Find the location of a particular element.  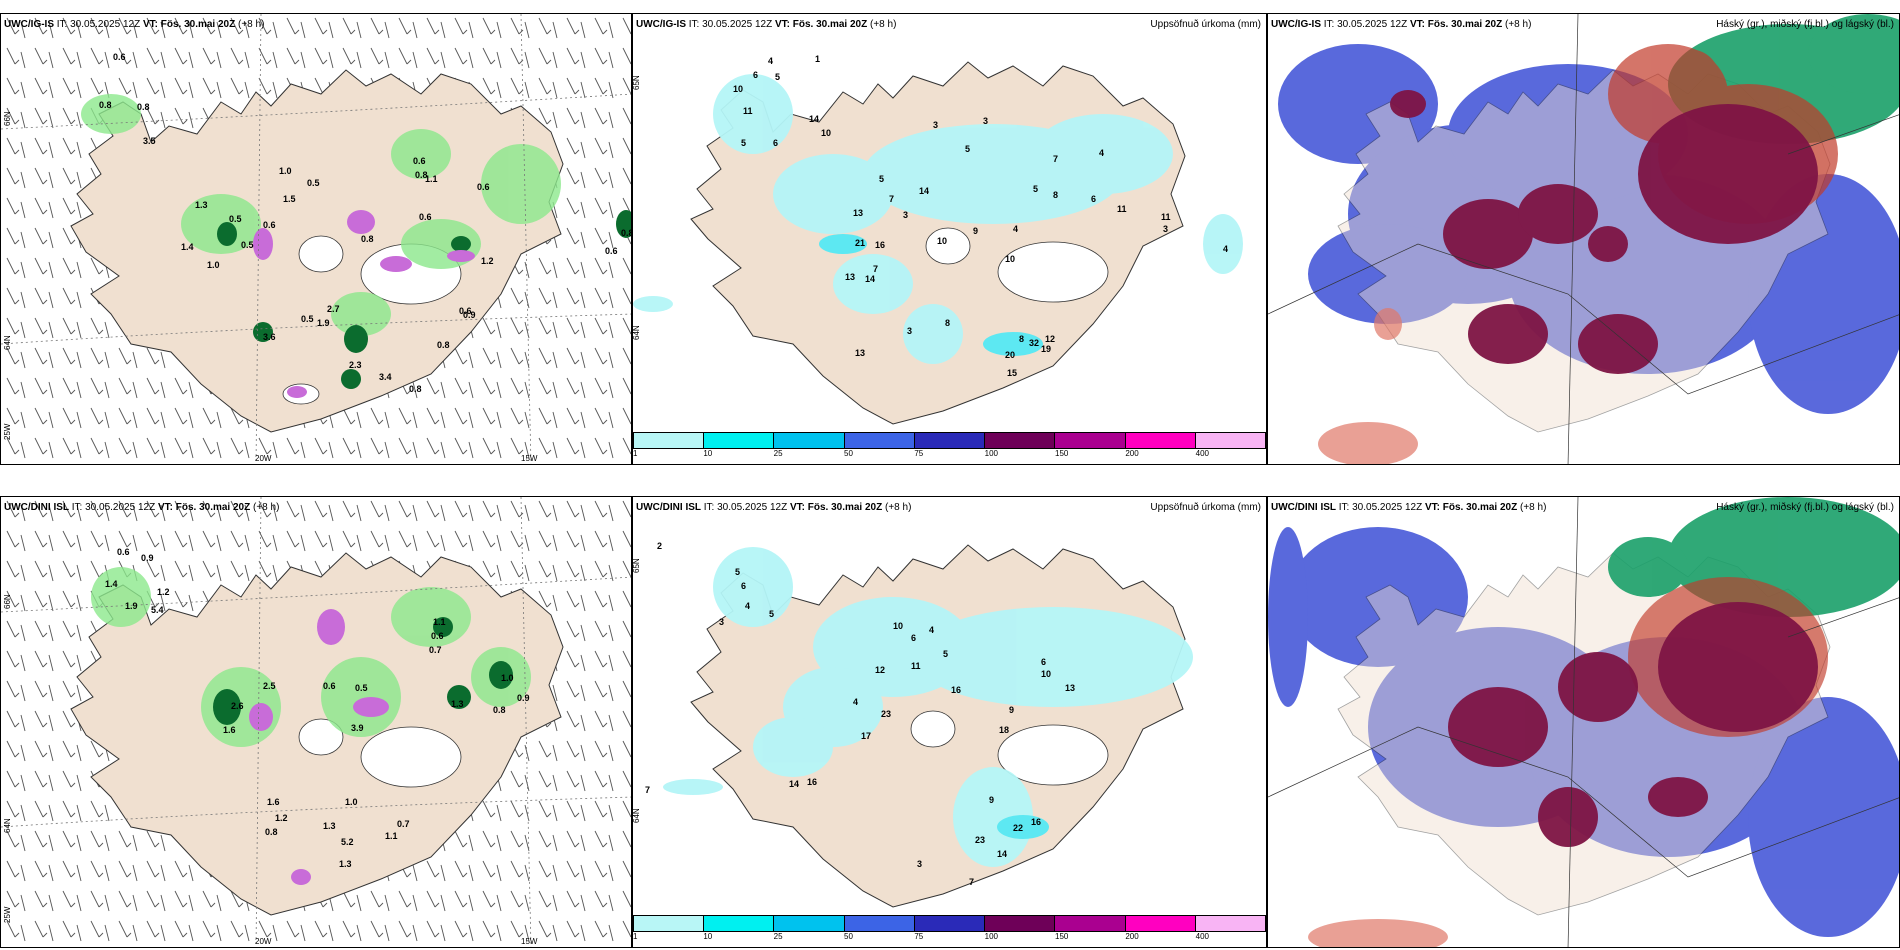

precip-legend: 1 10 25 50 75 100 150 200 400 is located at coordinates (949, 928).